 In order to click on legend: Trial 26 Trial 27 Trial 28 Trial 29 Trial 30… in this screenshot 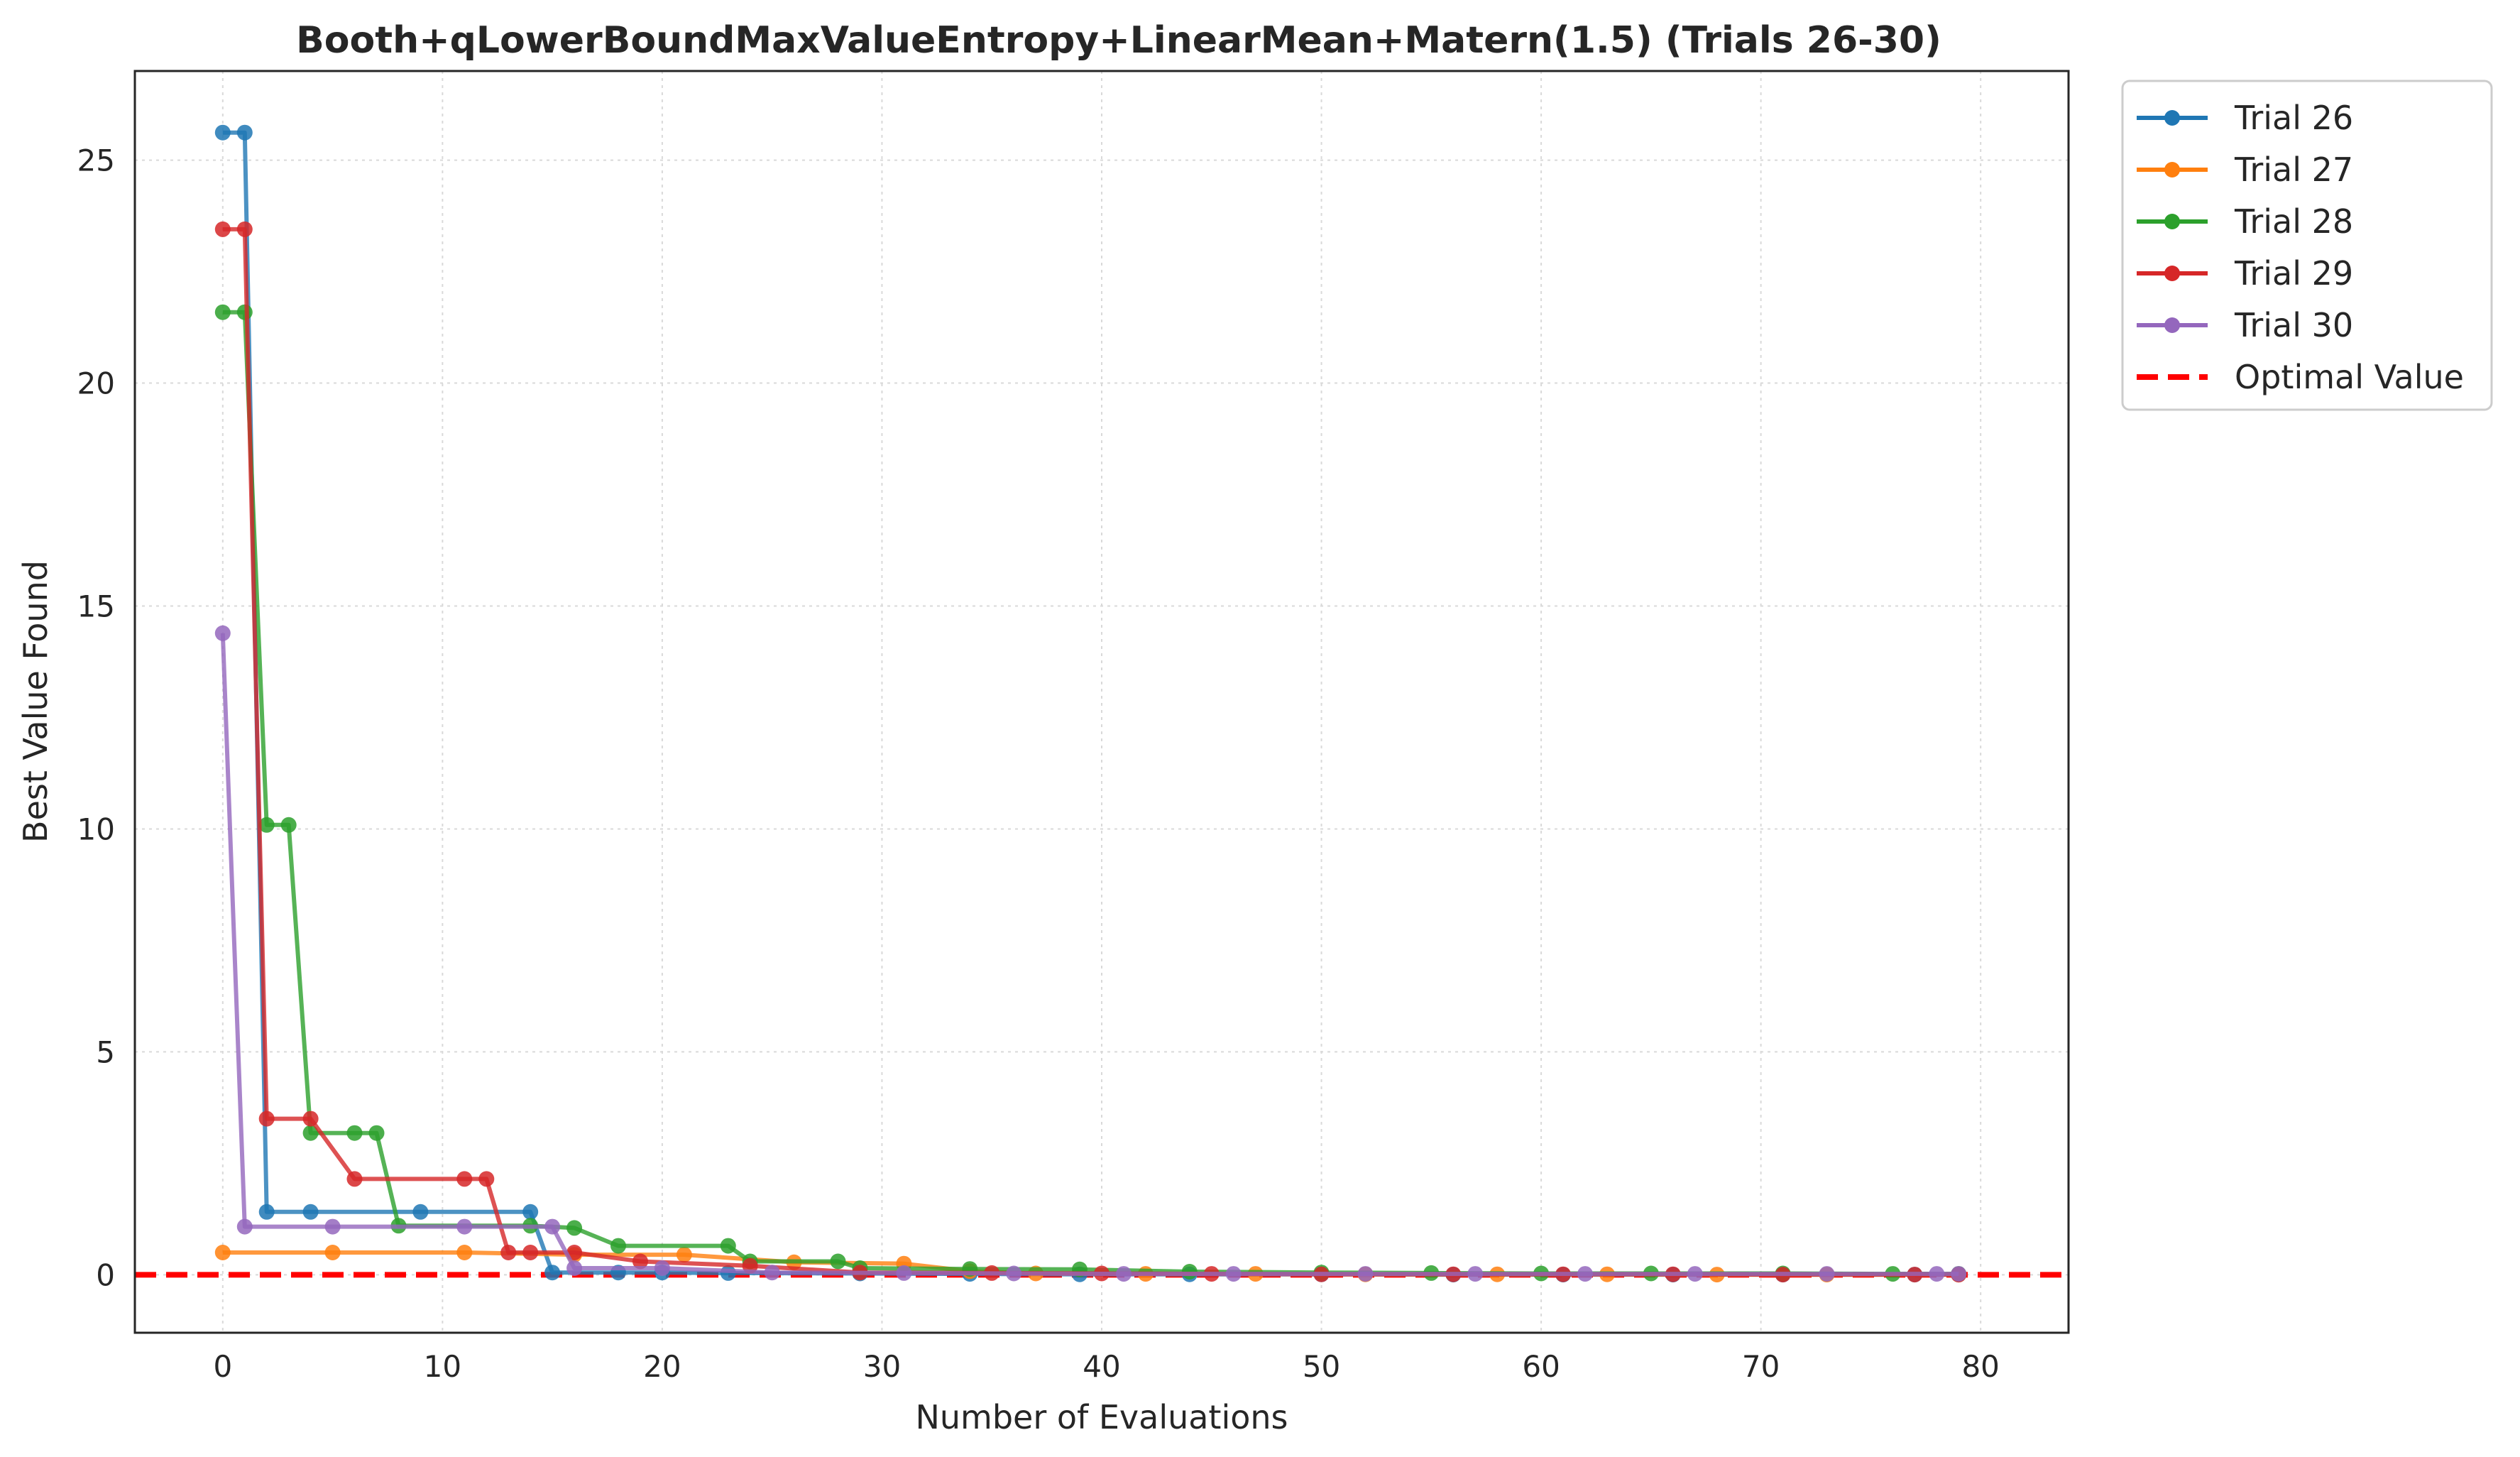, I will do `click(2307, 245)`.